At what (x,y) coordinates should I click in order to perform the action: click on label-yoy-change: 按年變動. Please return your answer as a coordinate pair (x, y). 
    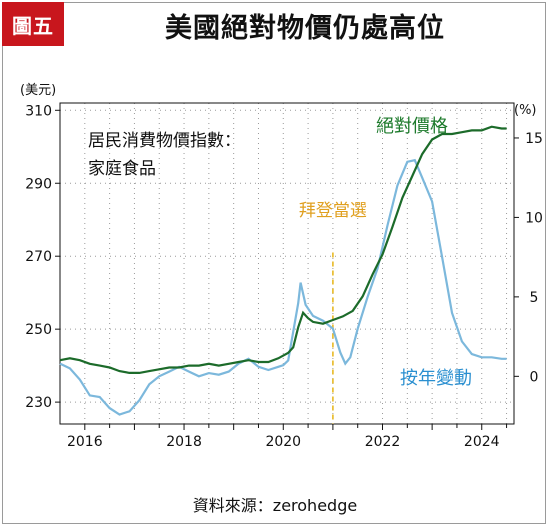
    Looking at the image, I should click on (436, 378).